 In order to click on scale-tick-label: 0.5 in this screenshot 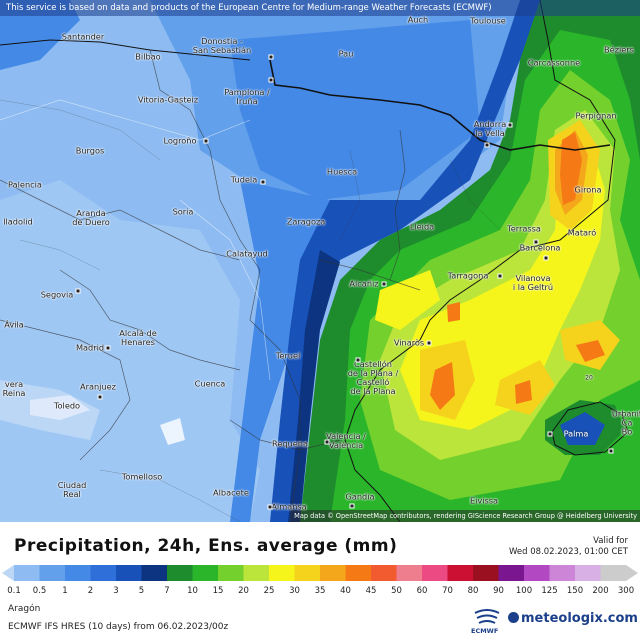, I will do `click(39, 591)`.